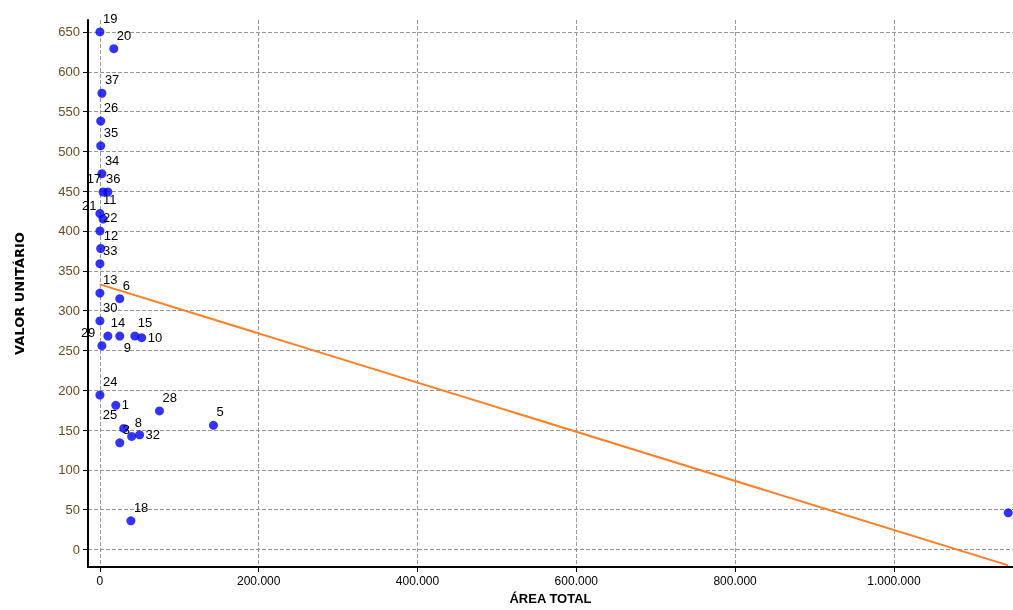 This screenshot has width=1013, height=610. What do you see at coordinates (138, 423) in the screenshot?
I see `annotation: 8` at bounding box center [138, 423].